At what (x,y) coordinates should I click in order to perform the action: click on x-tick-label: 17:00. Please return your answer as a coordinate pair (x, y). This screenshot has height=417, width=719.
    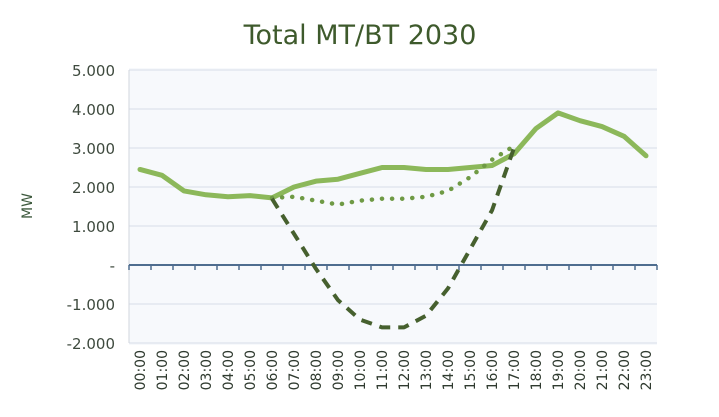
    Looking at the image, I should click on (515, 370).